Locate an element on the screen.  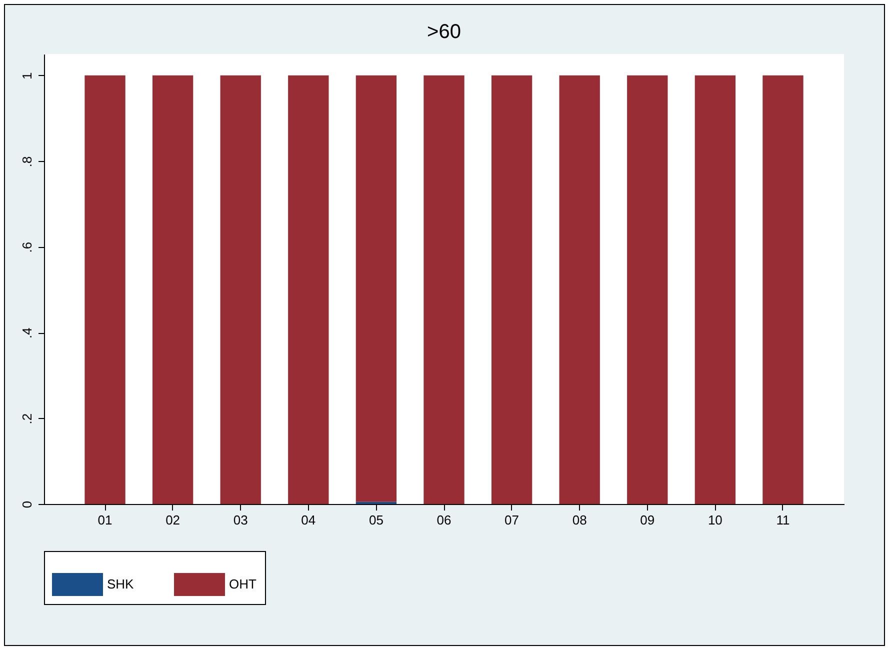
y-tick-label: .4 is located at coordinates (27, 333).